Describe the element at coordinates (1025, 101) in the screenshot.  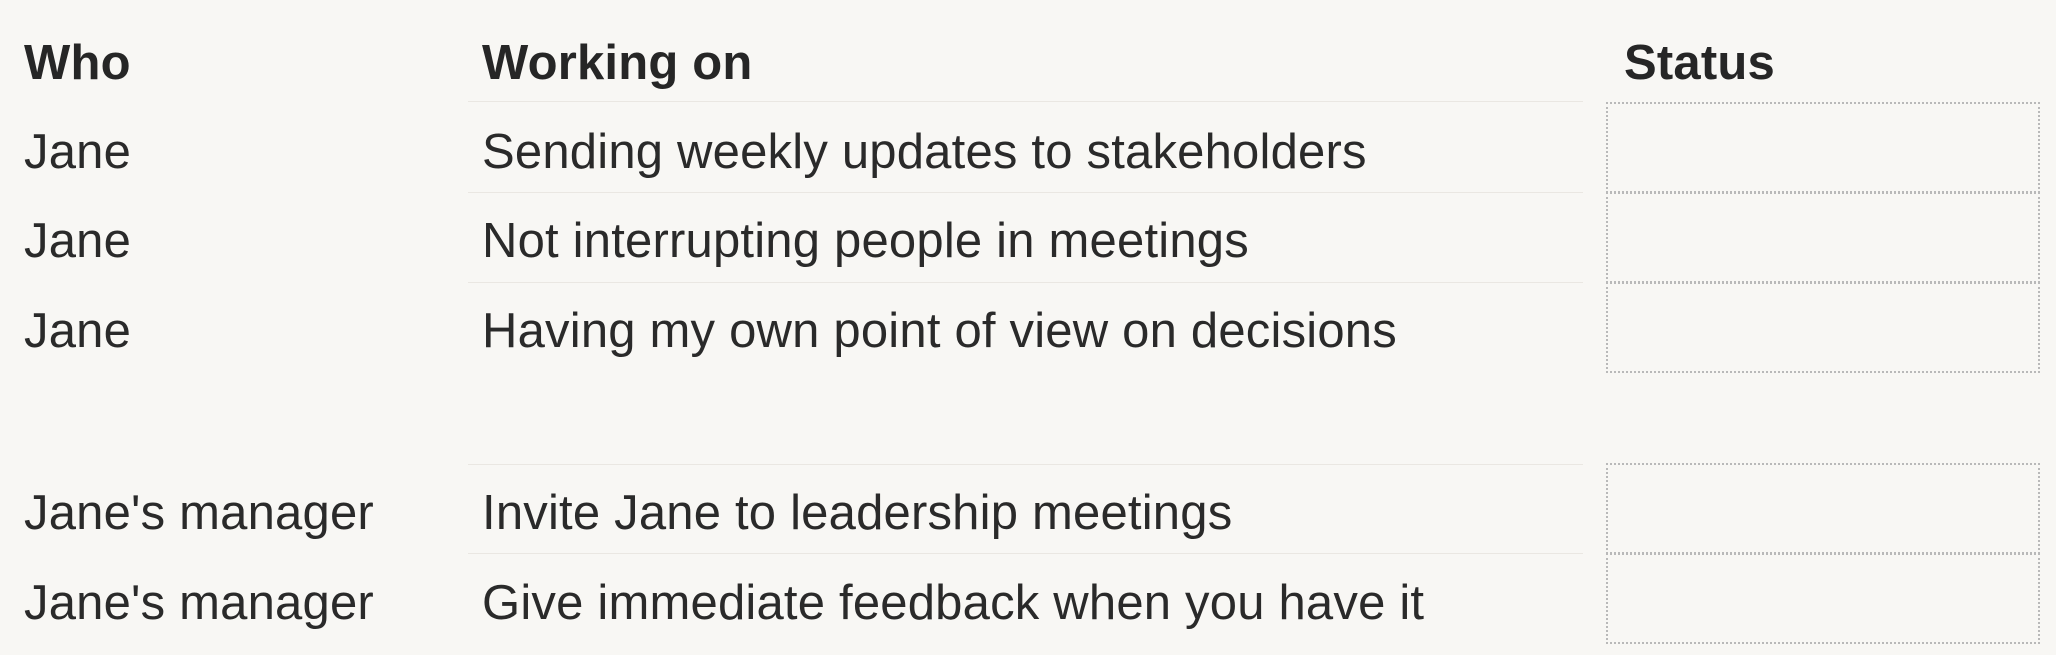
I see `header-divider` at that location.